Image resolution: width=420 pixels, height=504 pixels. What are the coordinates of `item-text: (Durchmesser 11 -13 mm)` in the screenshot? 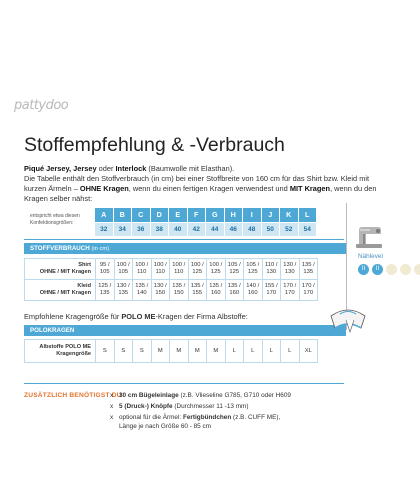 It's located at (210, 406).